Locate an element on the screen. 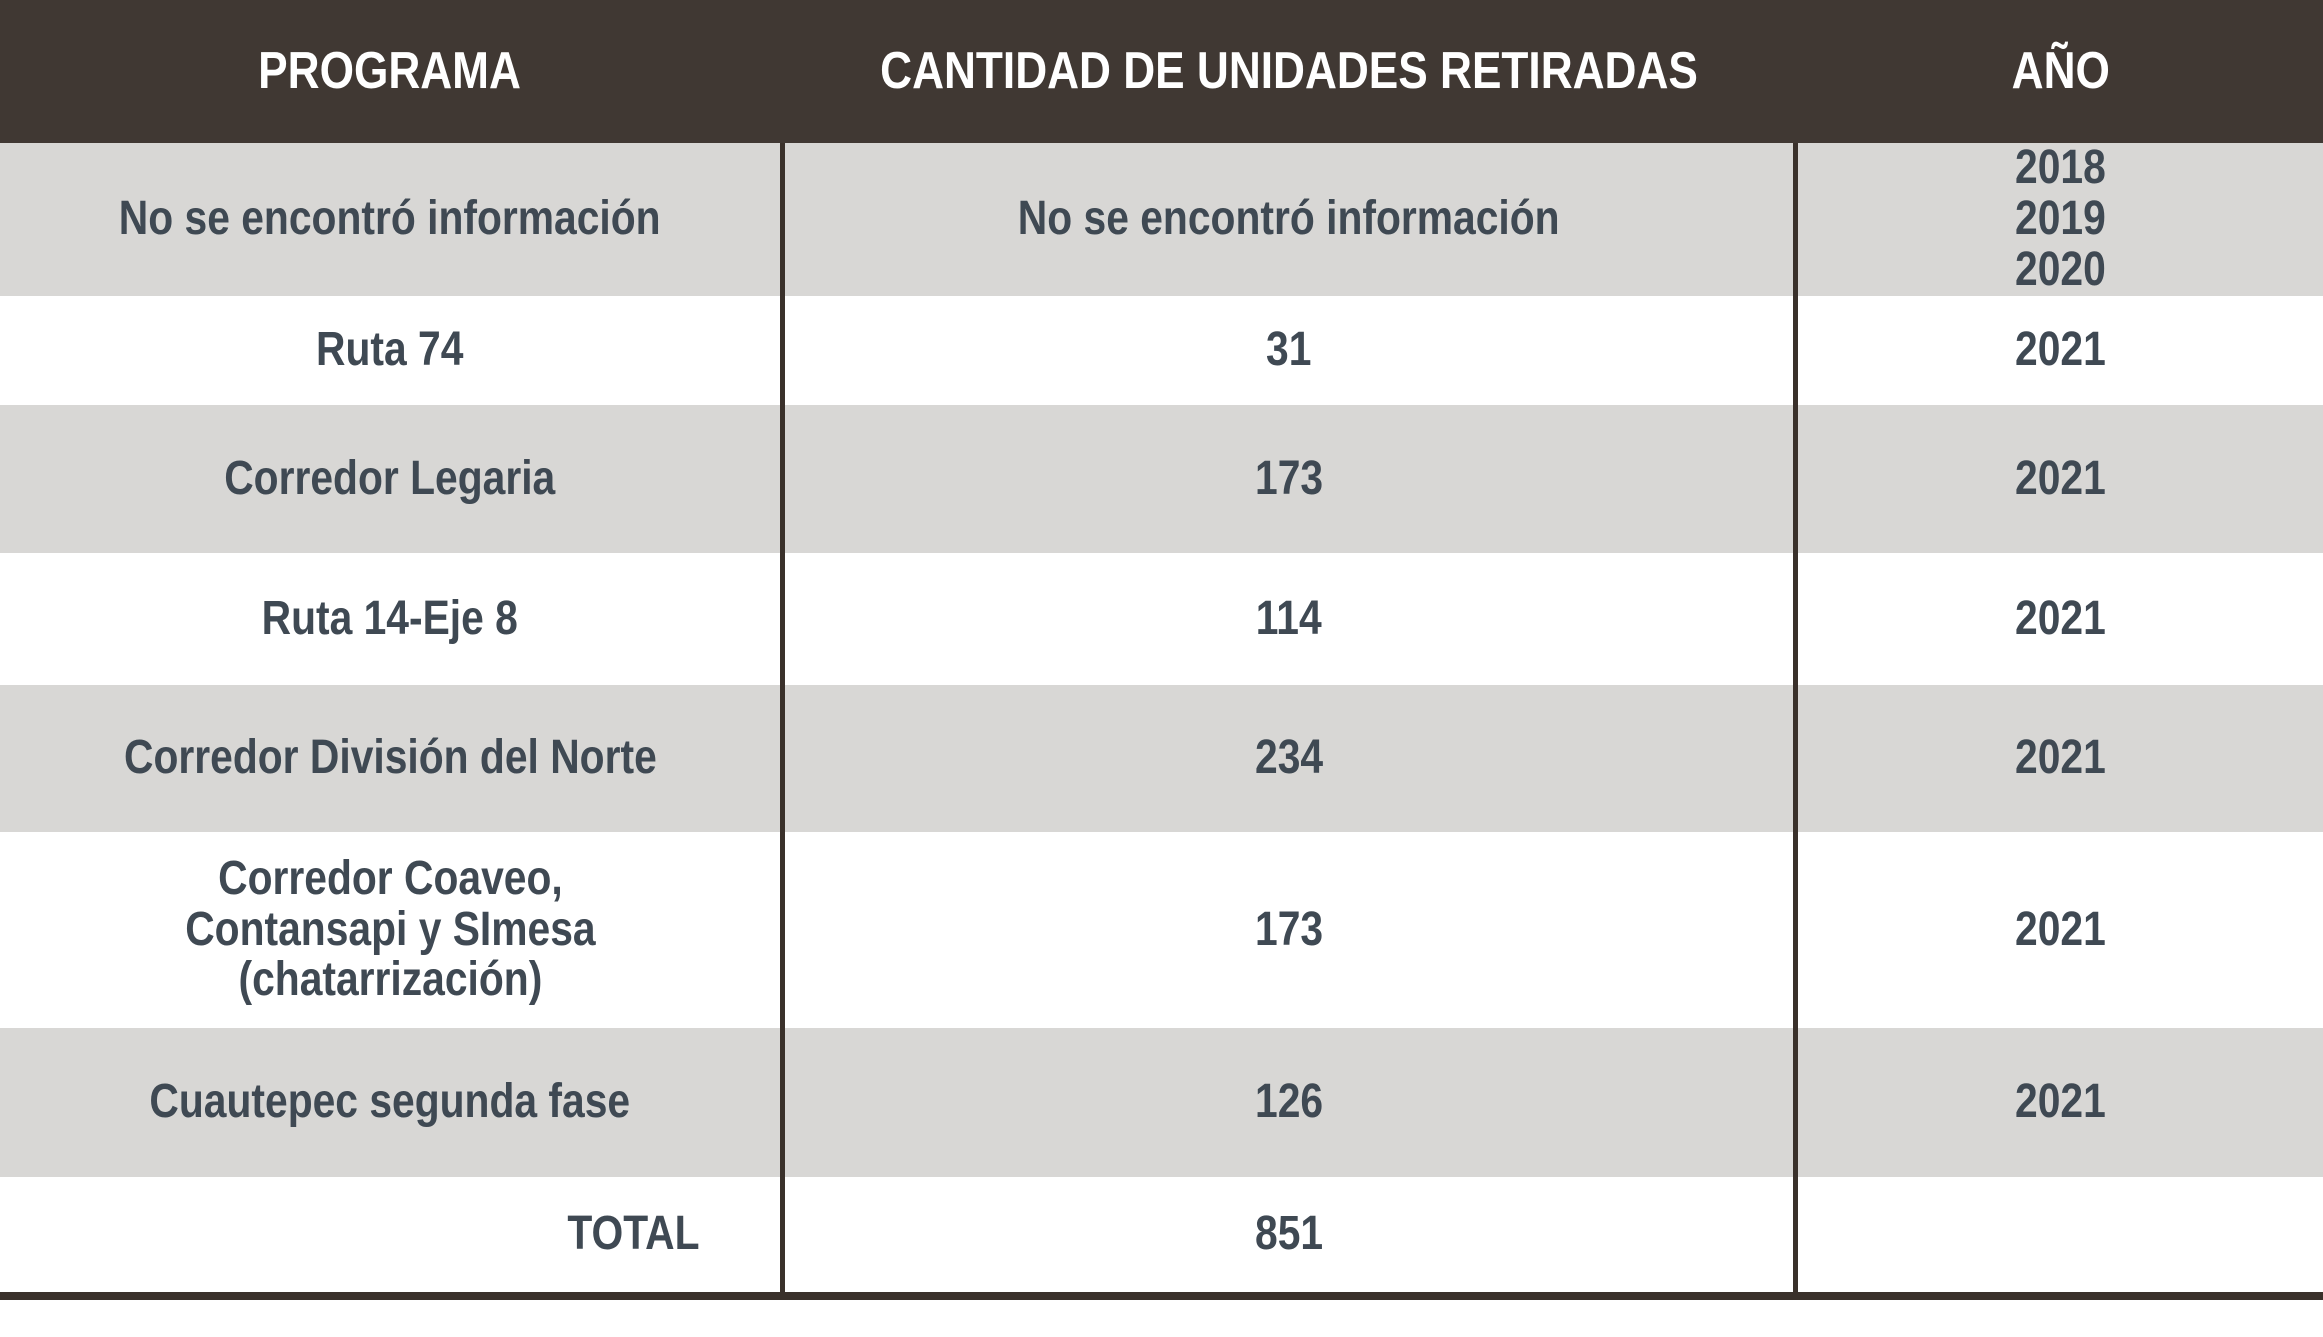 This screenshot has height=1337, width=2323. table-row: Ruta 74 31 2021 is located at coordinates (1161, 350).